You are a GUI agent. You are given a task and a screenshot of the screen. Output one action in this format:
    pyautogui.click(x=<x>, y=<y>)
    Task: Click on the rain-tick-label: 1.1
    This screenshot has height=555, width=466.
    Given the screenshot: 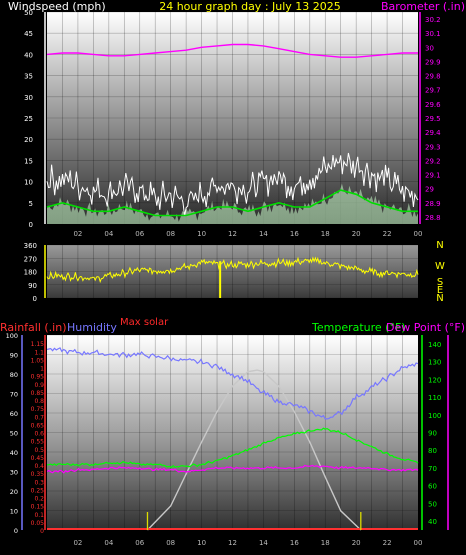 What is the action you would take?
    pyautogui.click(x=39, y=352)
    